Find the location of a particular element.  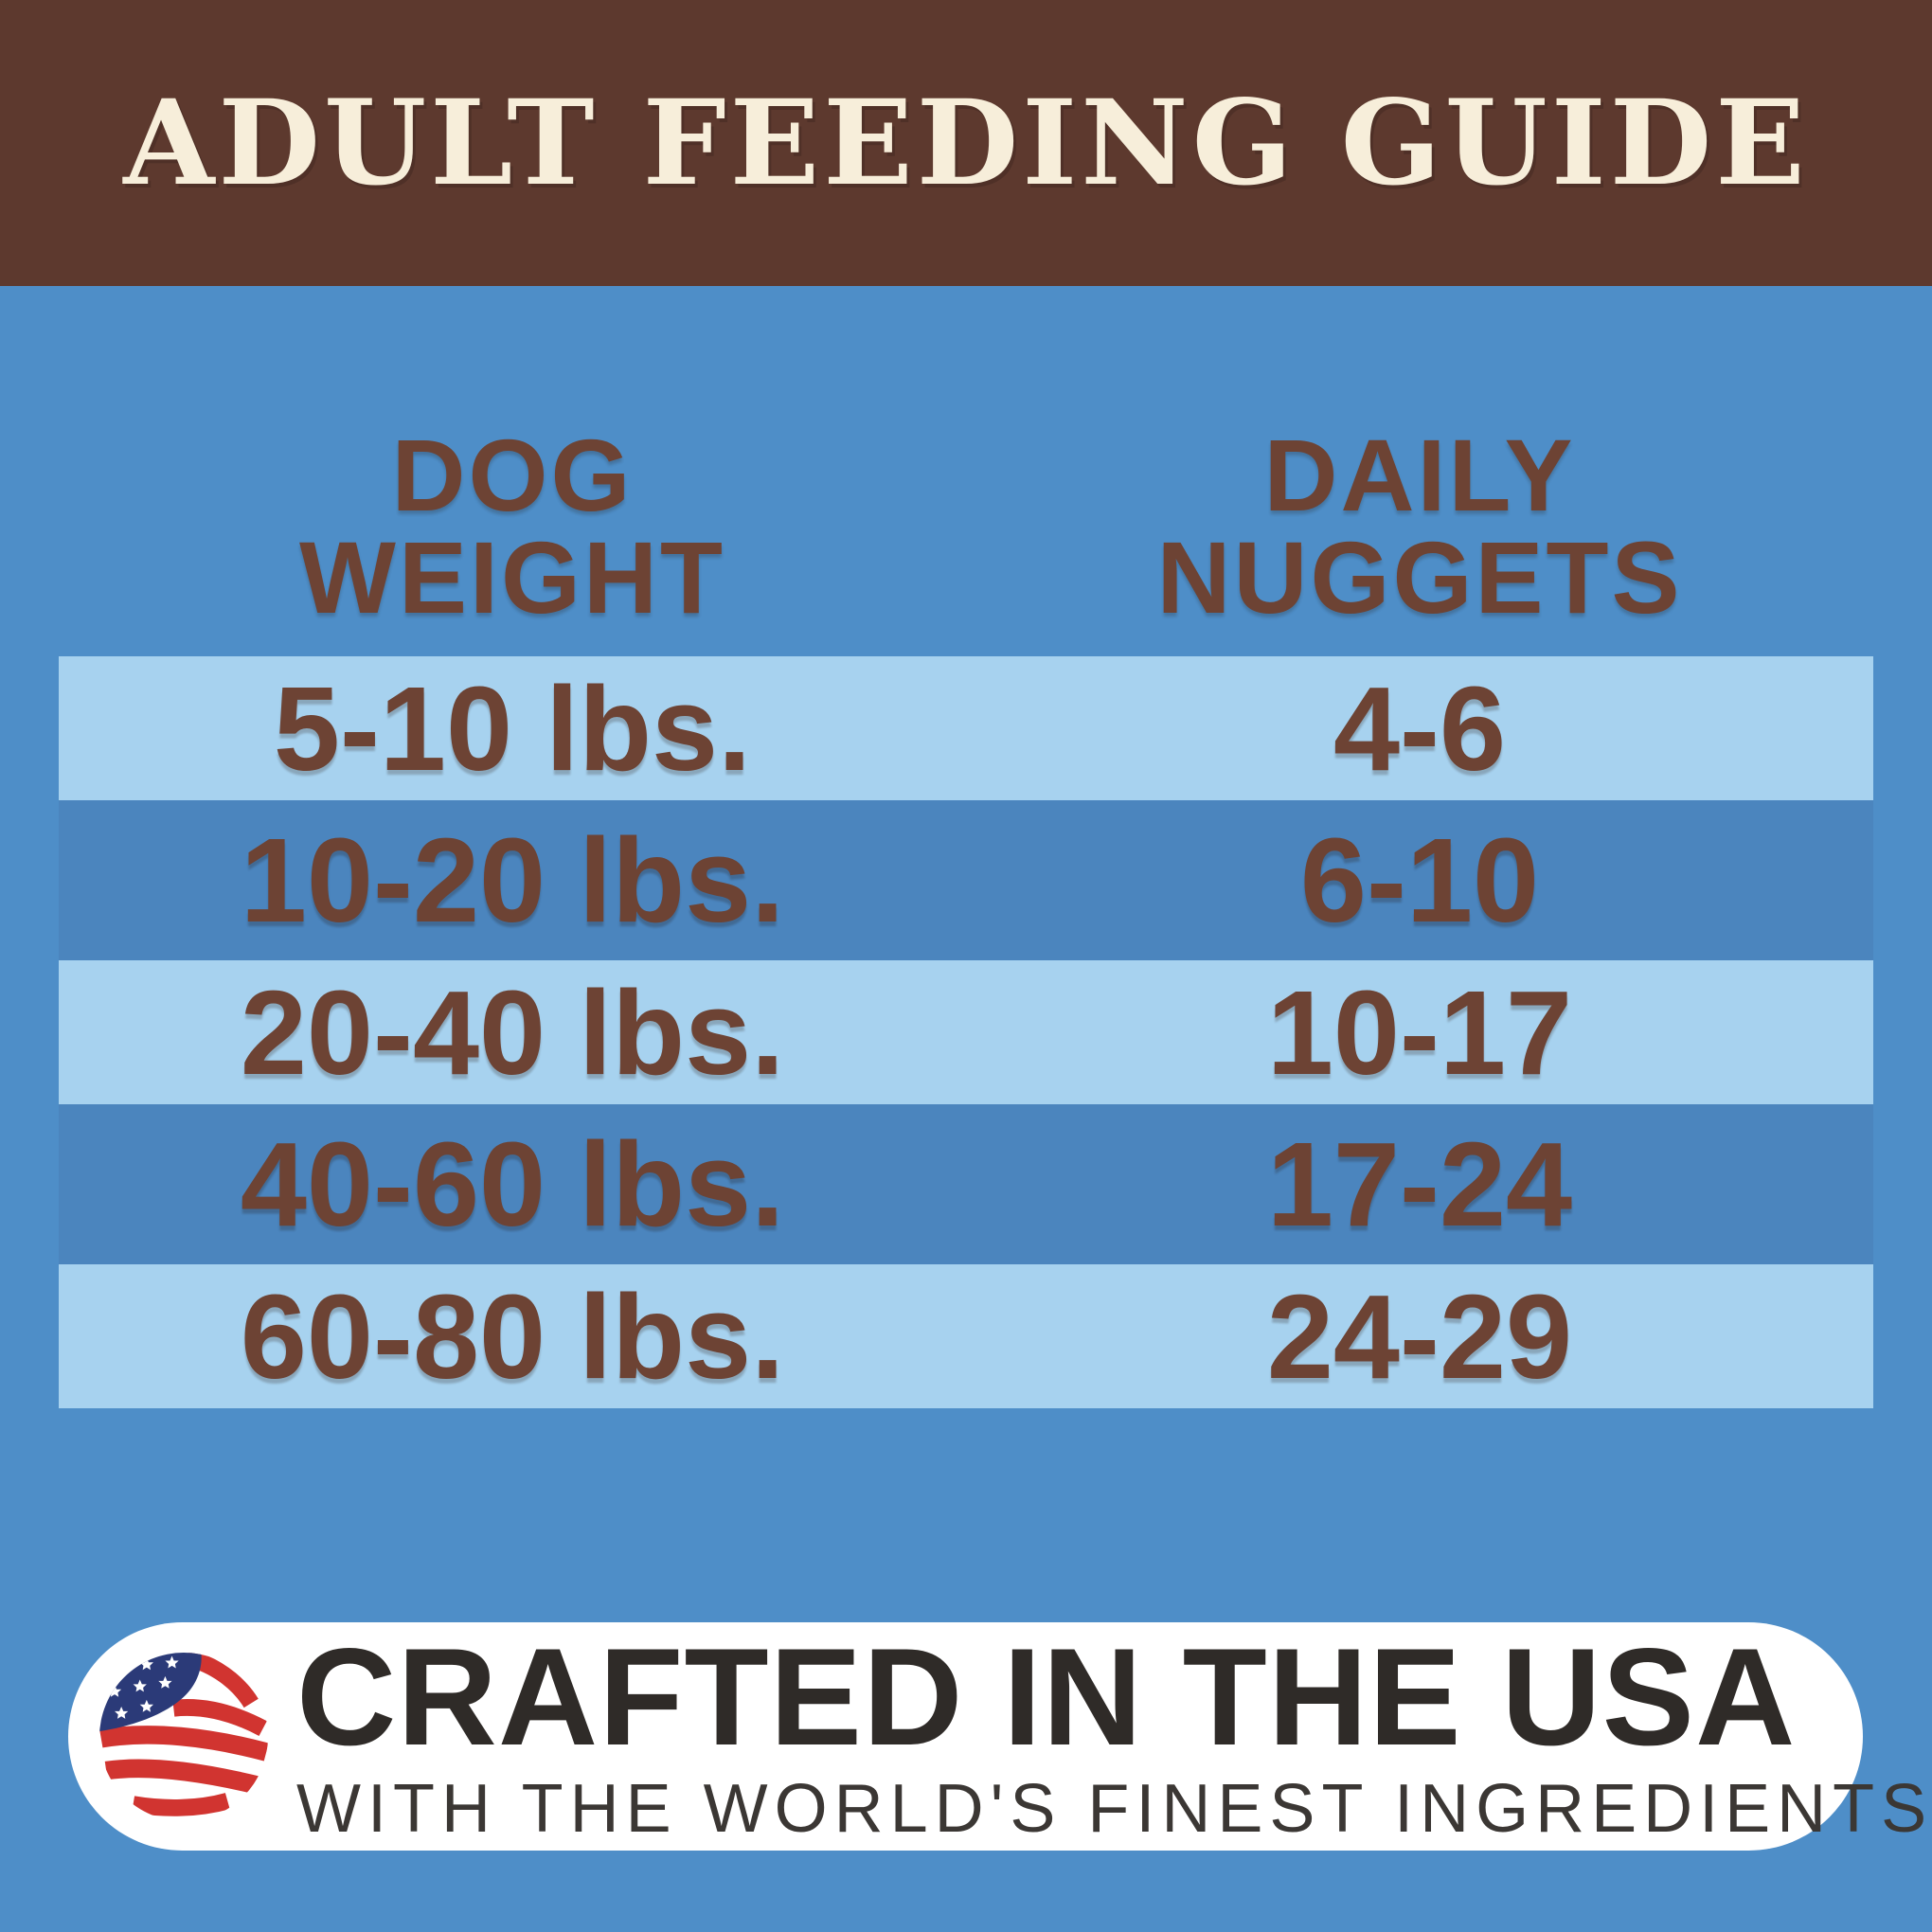

table-row: 40-60 lbs. 17-24 is located at coordinates (966, 1184).